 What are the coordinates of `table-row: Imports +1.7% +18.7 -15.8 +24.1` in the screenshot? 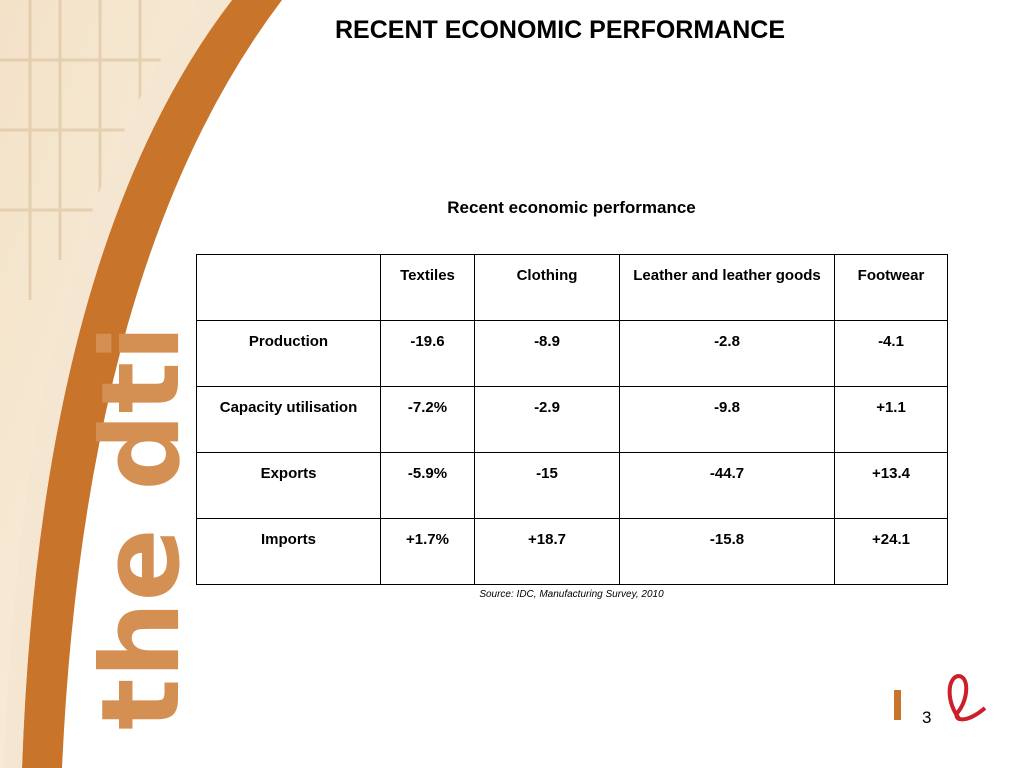 It's located at (572, 551).